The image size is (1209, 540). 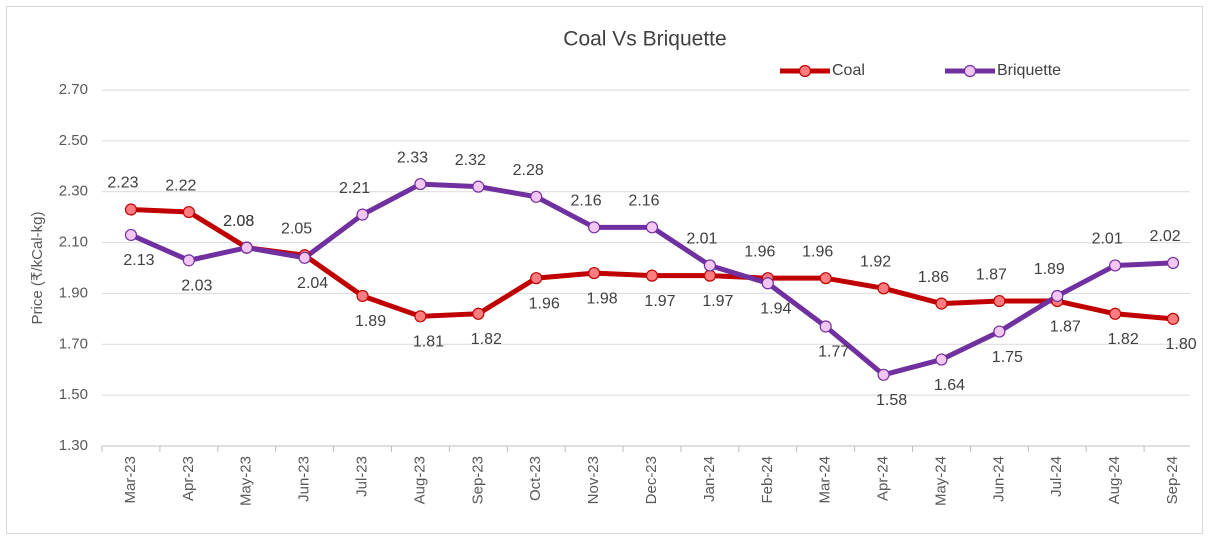 I want to click on data-label: 2.22, so click(x=180, y=185).